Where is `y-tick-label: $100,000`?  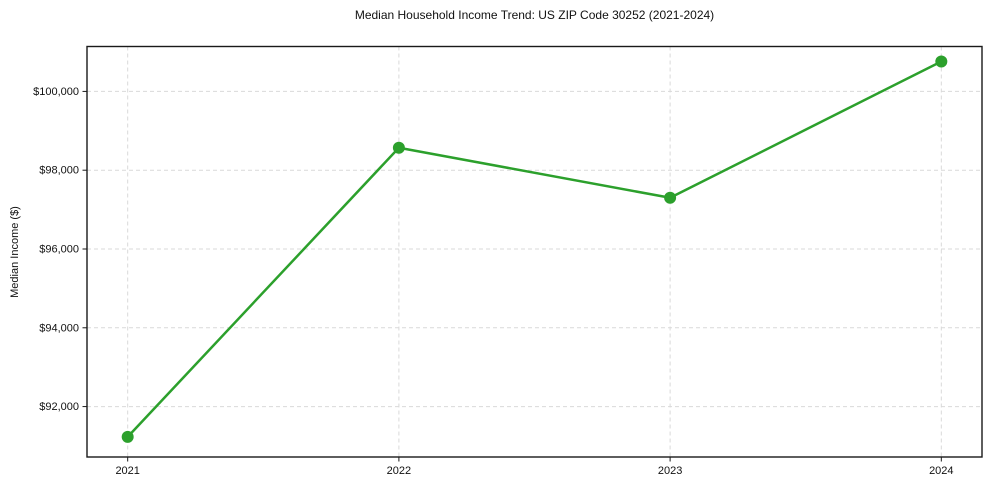
y-tick-label: $100,000 is located at coordinates (56, 92).